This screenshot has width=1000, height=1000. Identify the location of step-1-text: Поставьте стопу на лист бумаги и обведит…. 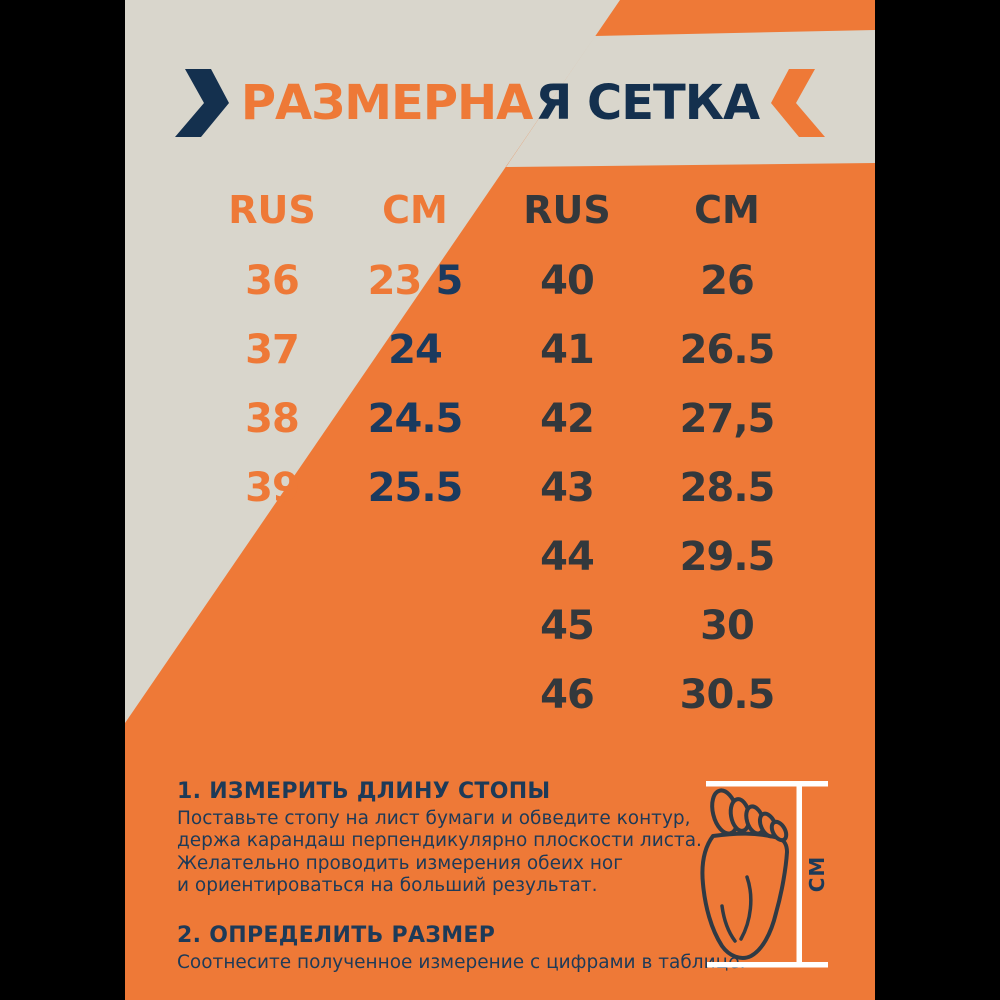
(439, 852).